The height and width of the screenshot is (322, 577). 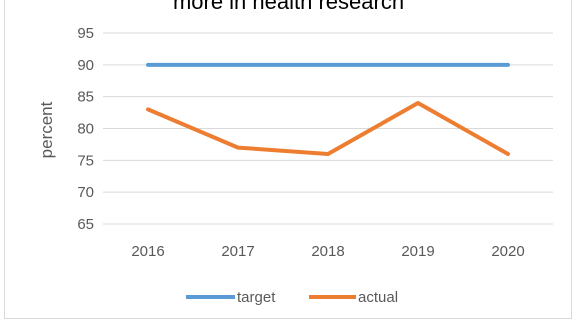 What do you see at coordinates (46, 129) in the screenshot?
I see `y-axis-title: percent` at bounding box center [46, 129].